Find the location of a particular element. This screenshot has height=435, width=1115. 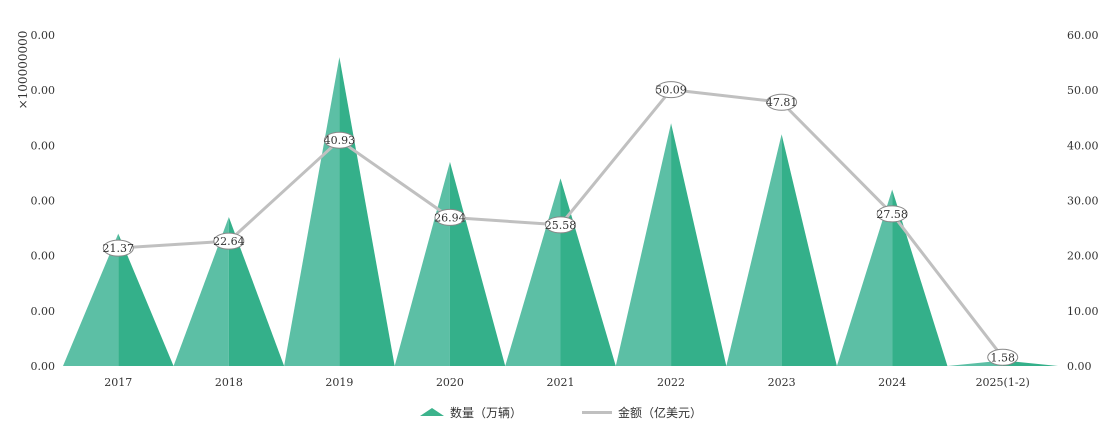

data-label: 21.37 is located at coordinates (118, 248).